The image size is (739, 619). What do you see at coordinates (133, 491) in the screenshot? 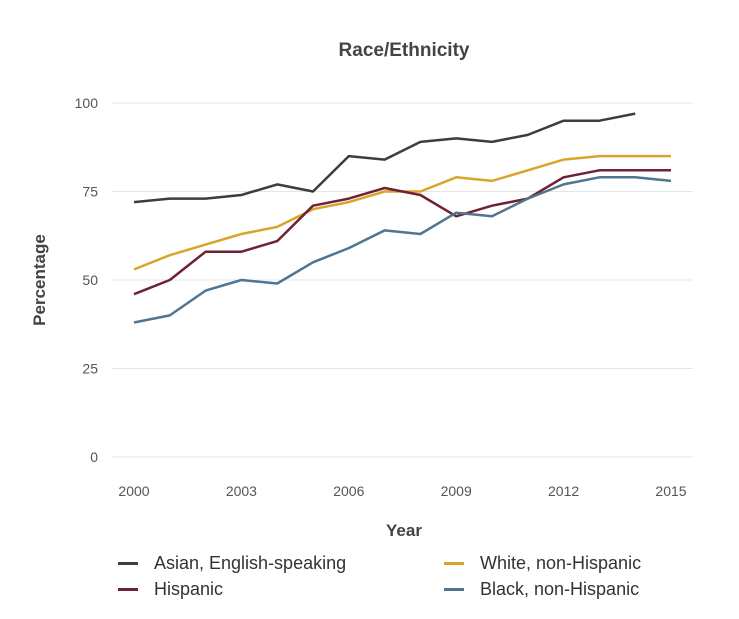
I see `x-tick-label: 2000` at bounding box center [133, 491].